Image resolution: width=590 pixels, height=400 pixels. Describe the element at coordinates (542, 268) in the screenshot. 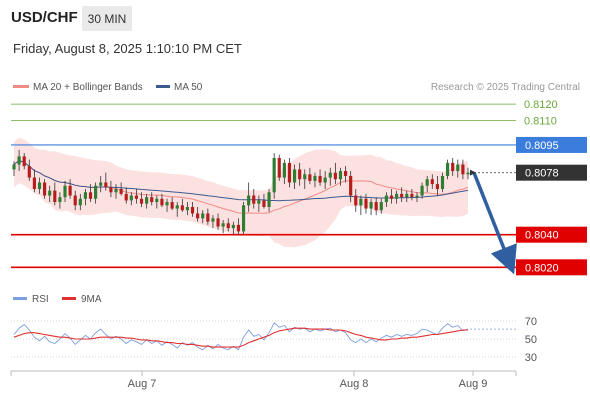

I see `support-level-label-0.8020: 0.8020` at that location.